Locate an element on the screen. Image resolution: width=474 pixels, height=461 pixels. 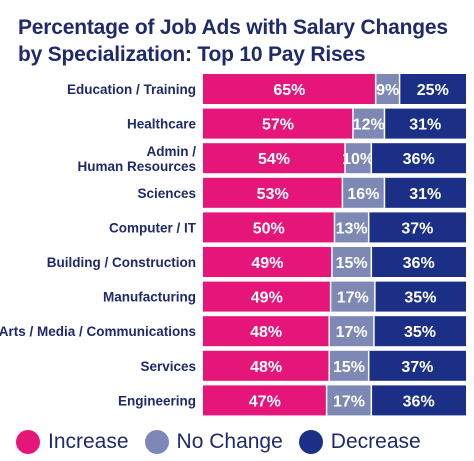
bar-decrease-healthcare is located at coordinates (425, 123).